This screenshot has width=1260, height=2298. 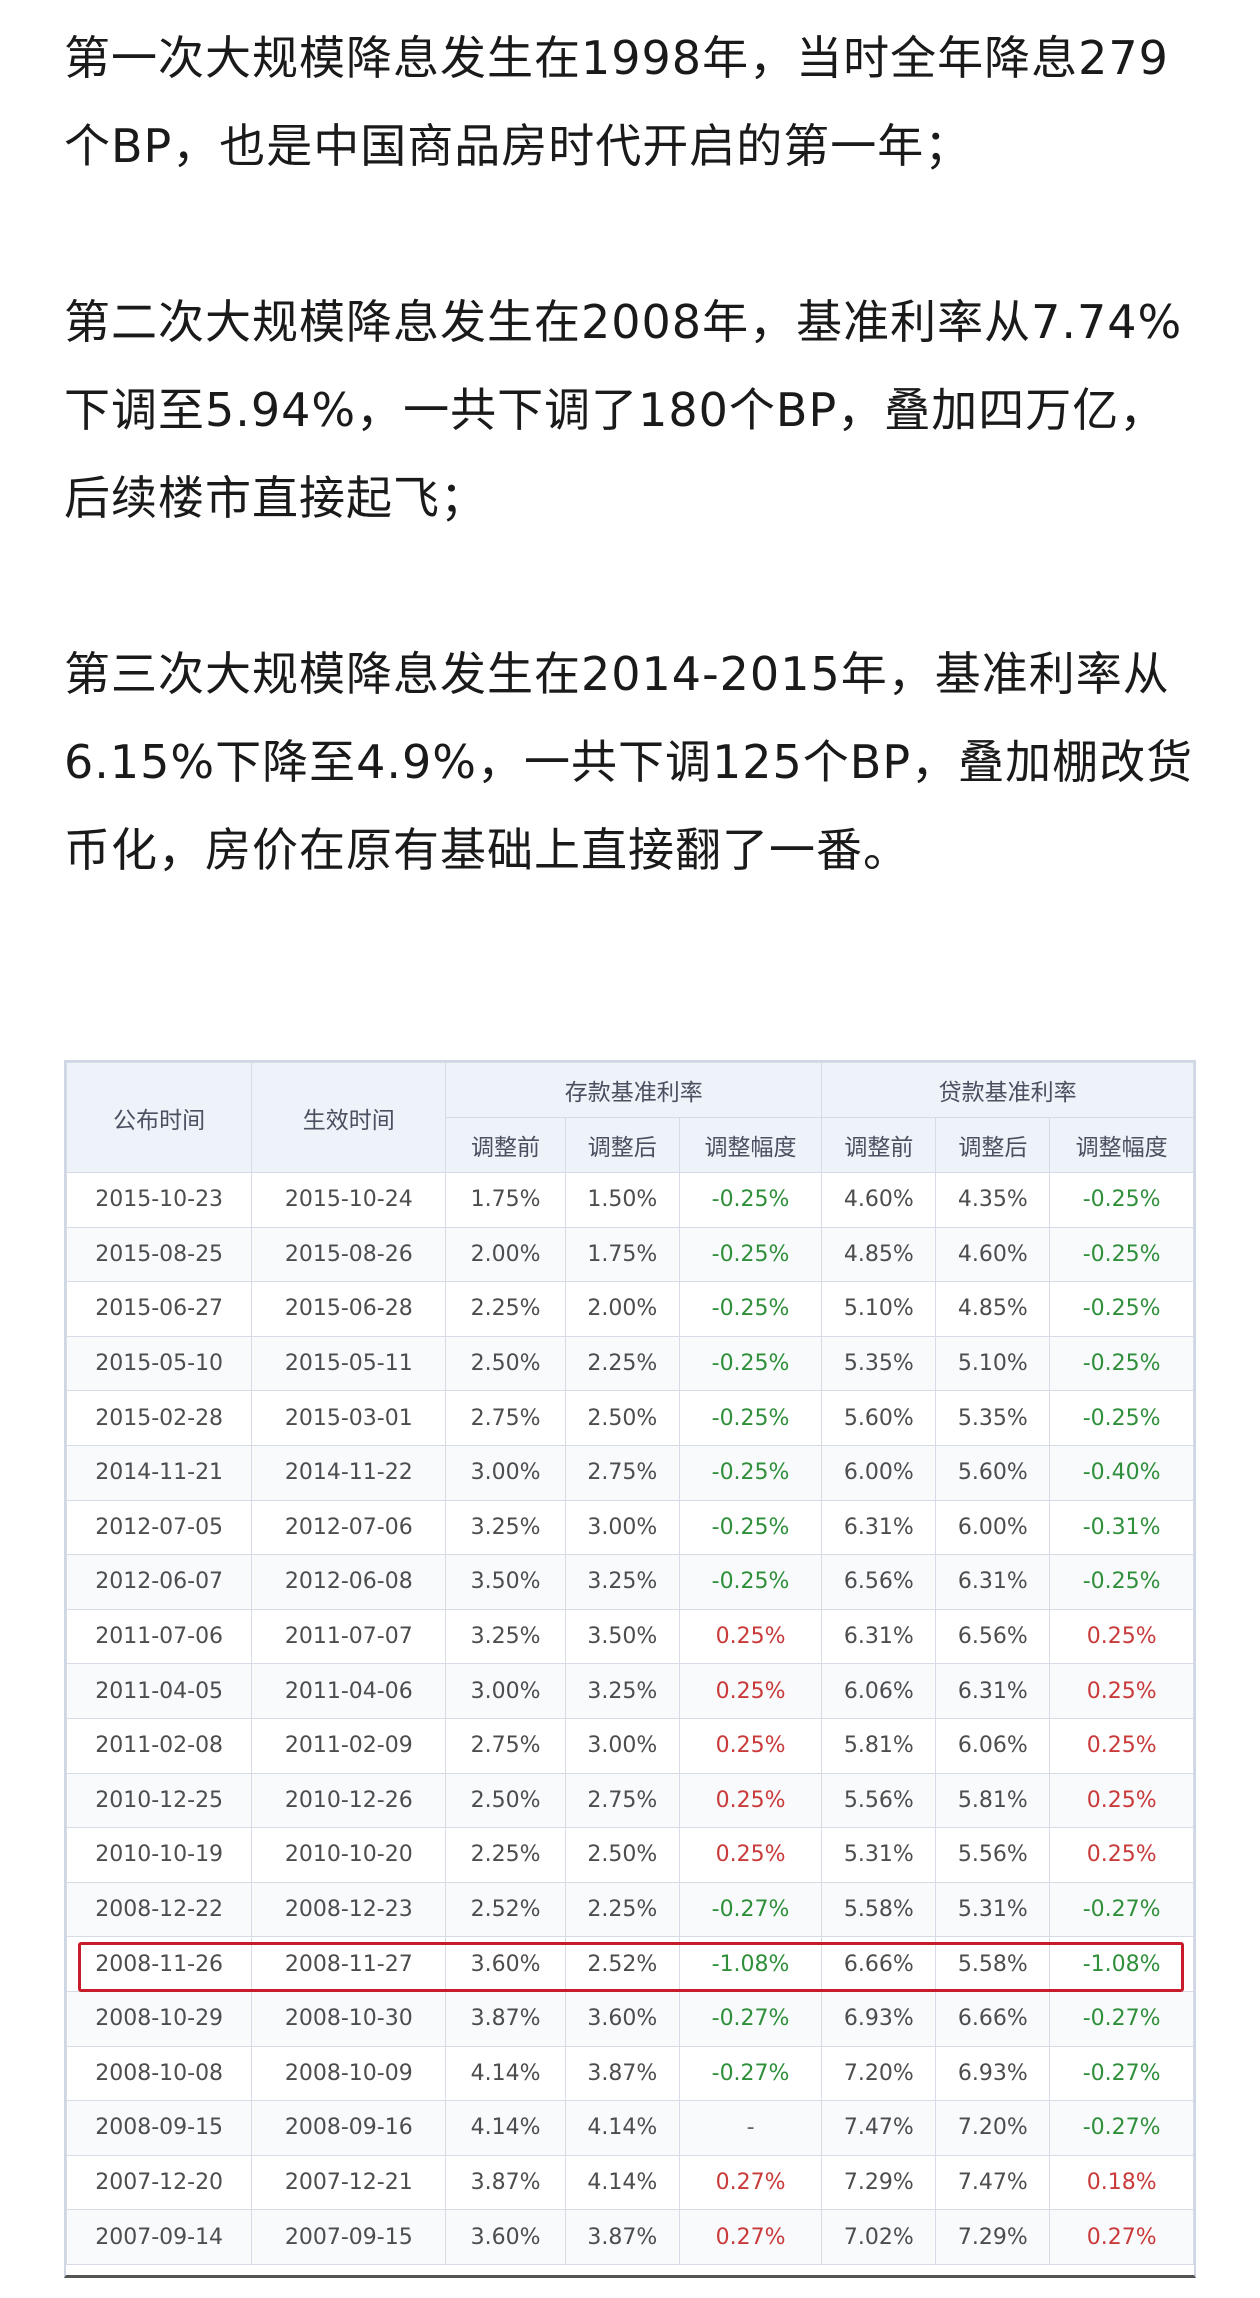 What do you see at coordinates (879, 1636) in the screenshot?
I see `cell-loan-before: 6.31%` at bounding box center [879, 1636].